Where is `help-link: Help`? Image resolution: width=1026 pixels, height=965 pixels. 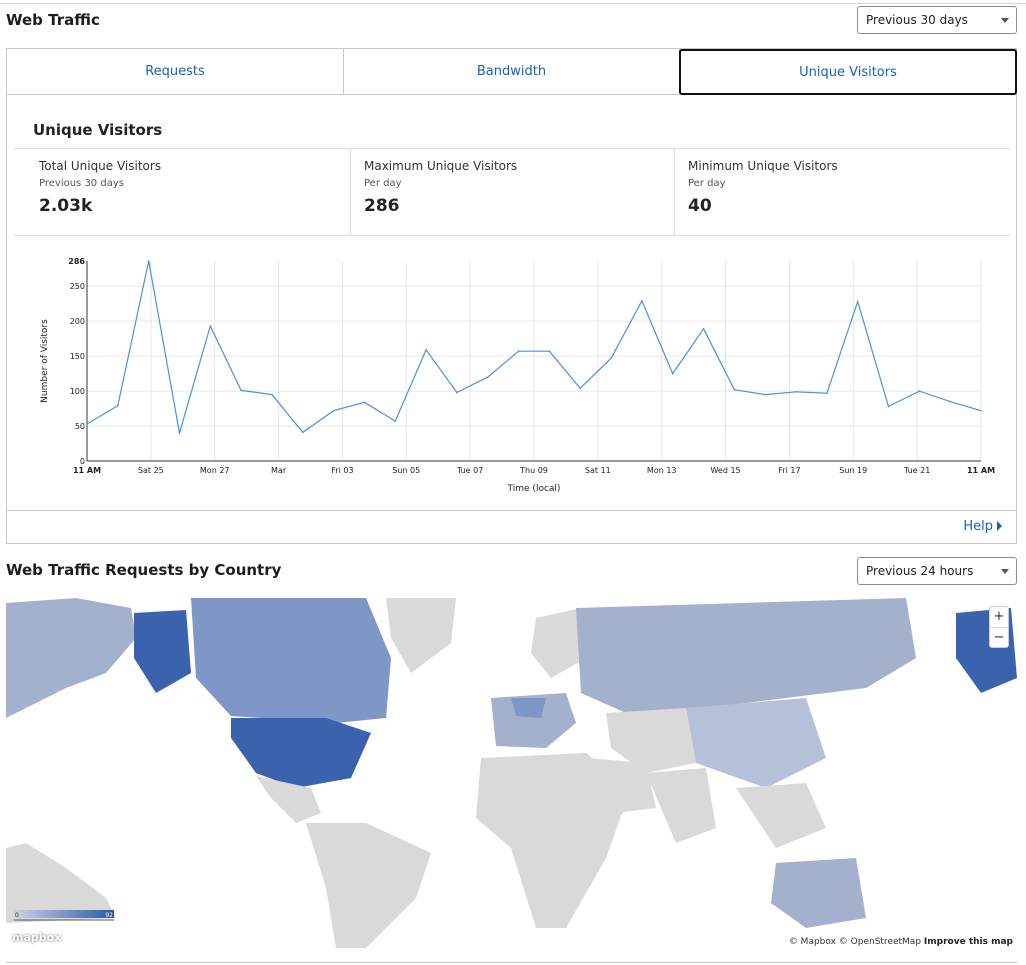
help-link: Help is located at coordinates (982, 526).